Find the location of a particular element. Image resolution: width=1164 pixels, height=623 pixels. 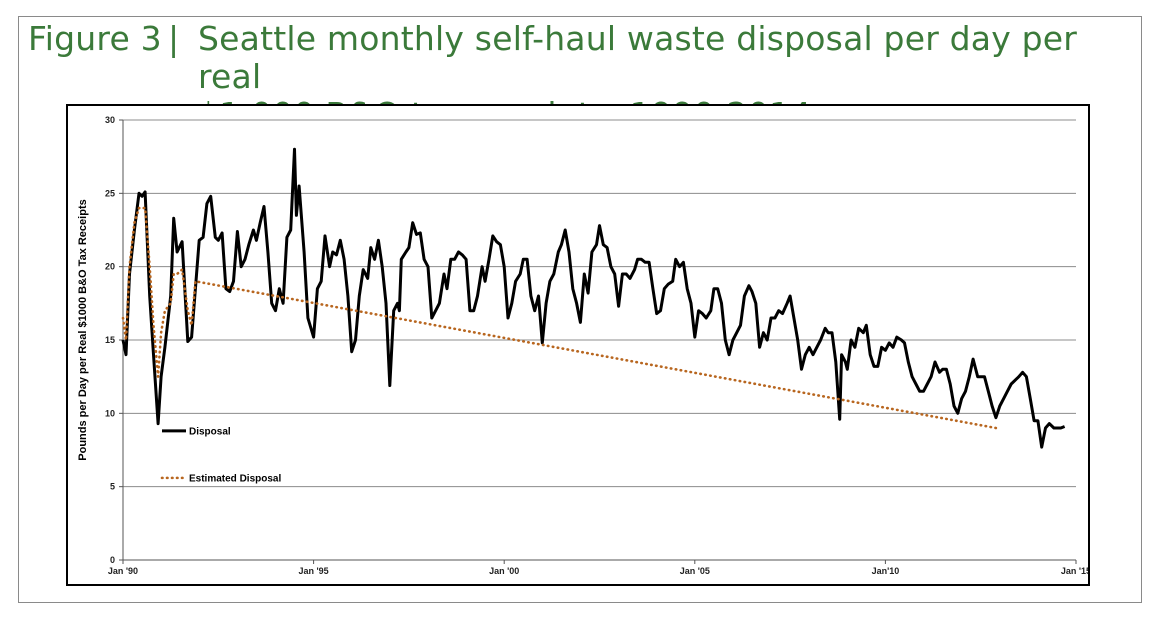

y-tick-label-0: 0 is located at coordinates (112, 560).